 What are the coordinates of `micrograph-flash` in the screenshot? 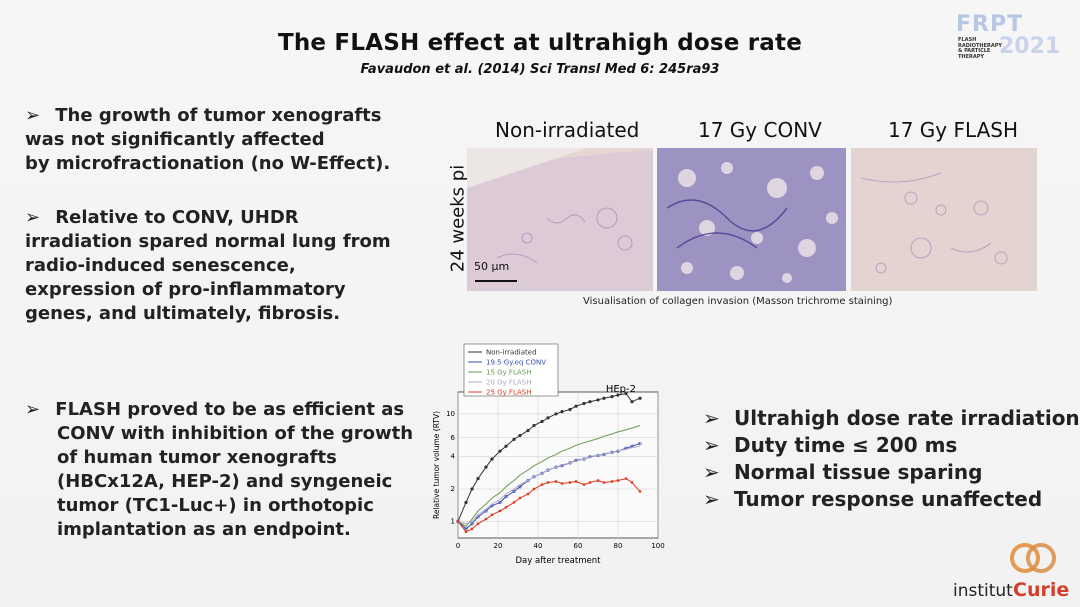 It's located at (944, 219).